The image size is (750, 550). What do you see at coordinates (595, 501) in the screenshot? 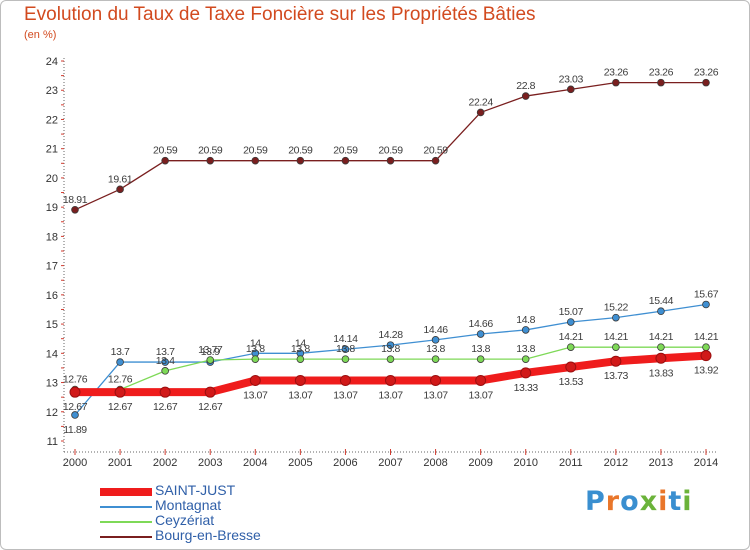
I see `logo-letter: P` at bounding box center [595, 501].